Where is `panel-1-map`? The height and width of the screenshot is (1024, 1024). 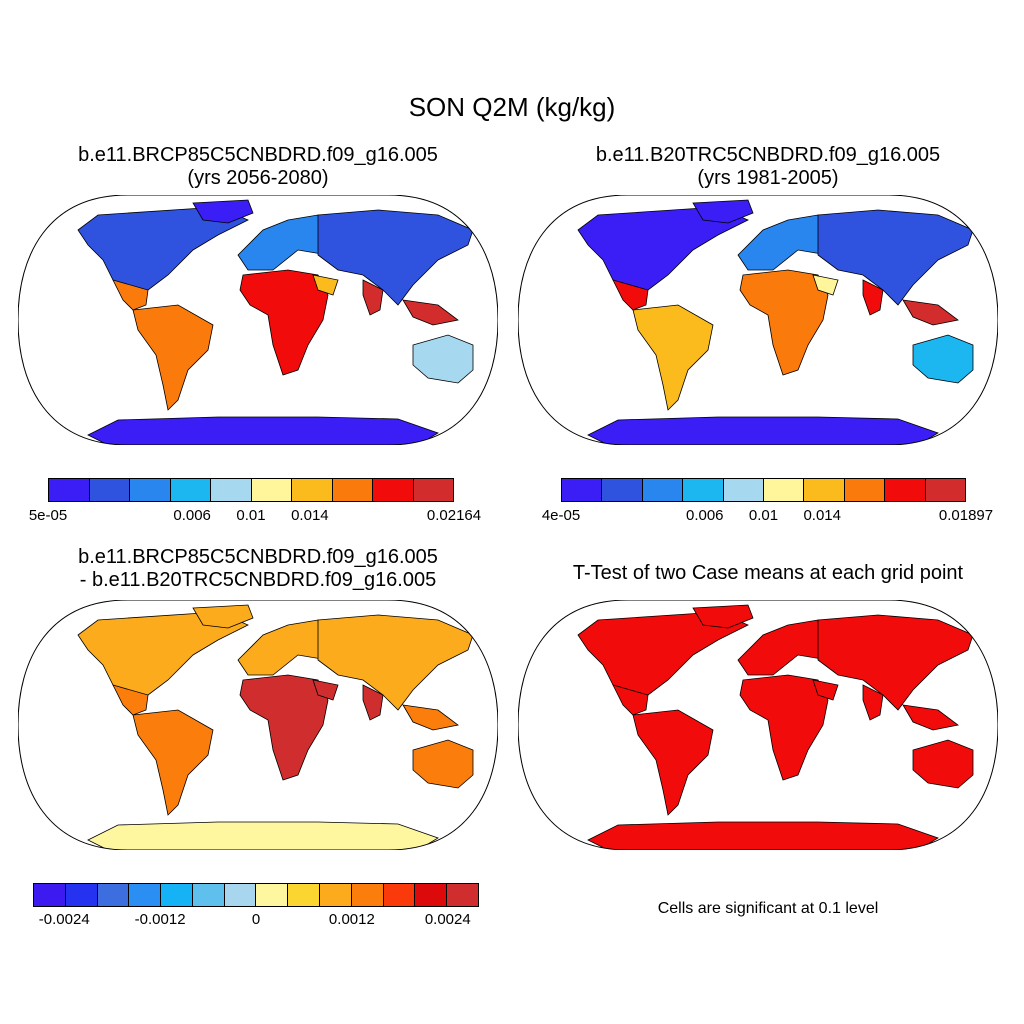
panel-1-map is located at coordinates (258, 320).